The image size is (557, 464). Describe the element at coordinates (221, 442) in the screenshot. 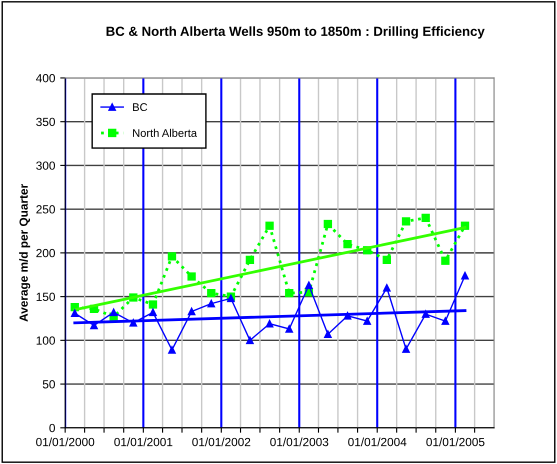

I see `x-tick-label: 01/01/2002` at that location.